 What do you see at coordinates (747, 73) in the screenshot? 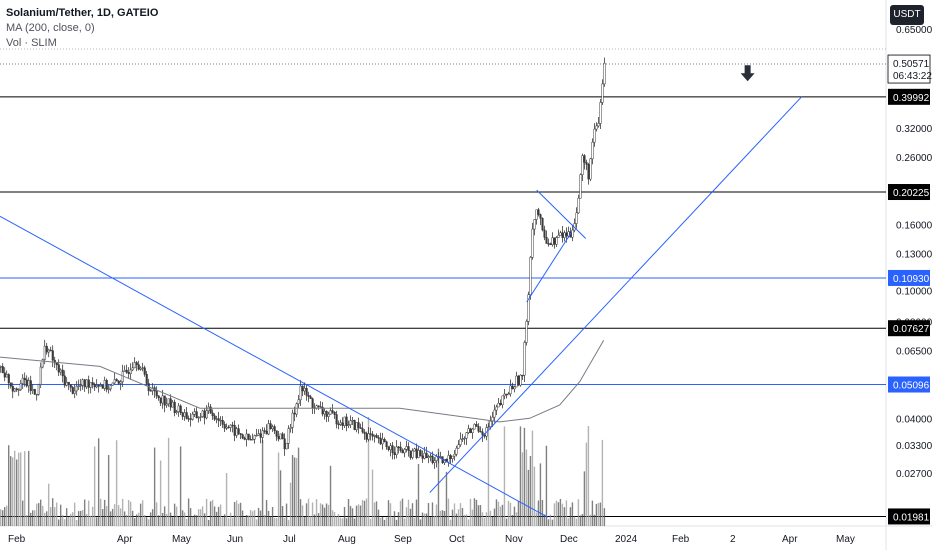
I see `down-arrow-icon` at bounding box center [747, 73].